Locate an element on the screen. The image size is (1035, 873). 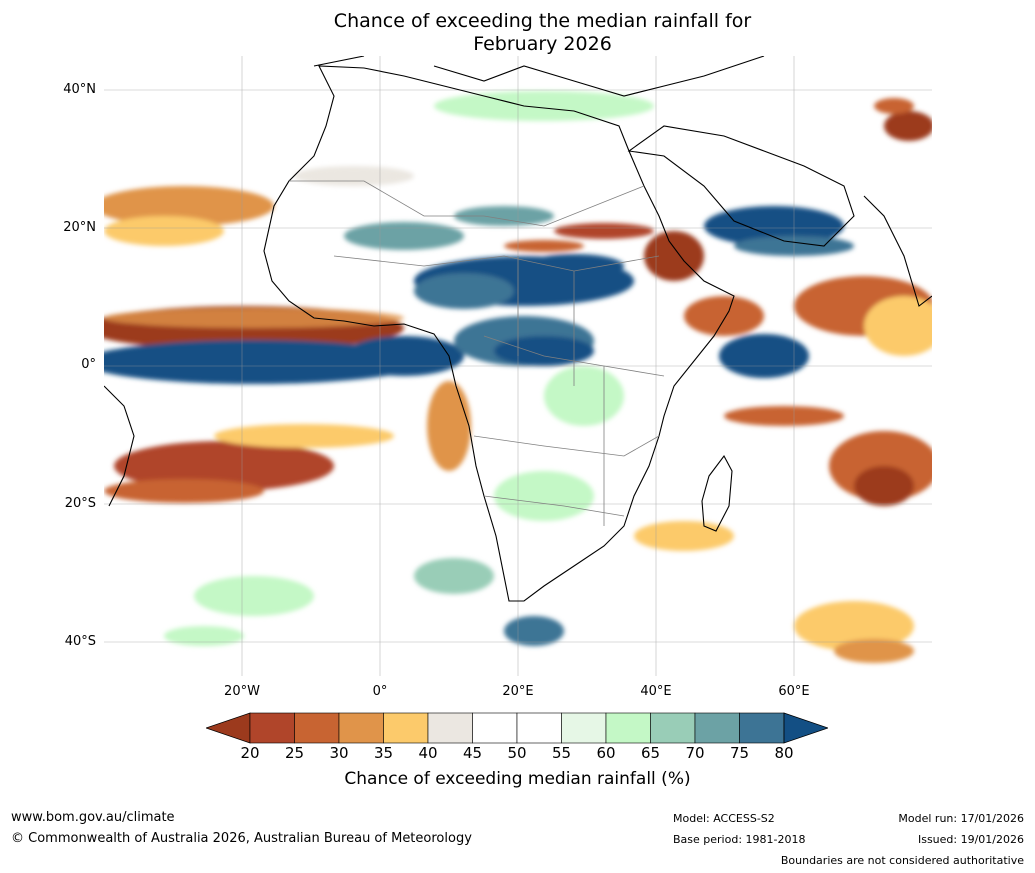
india-coastline is located at coordinates (897, 251).